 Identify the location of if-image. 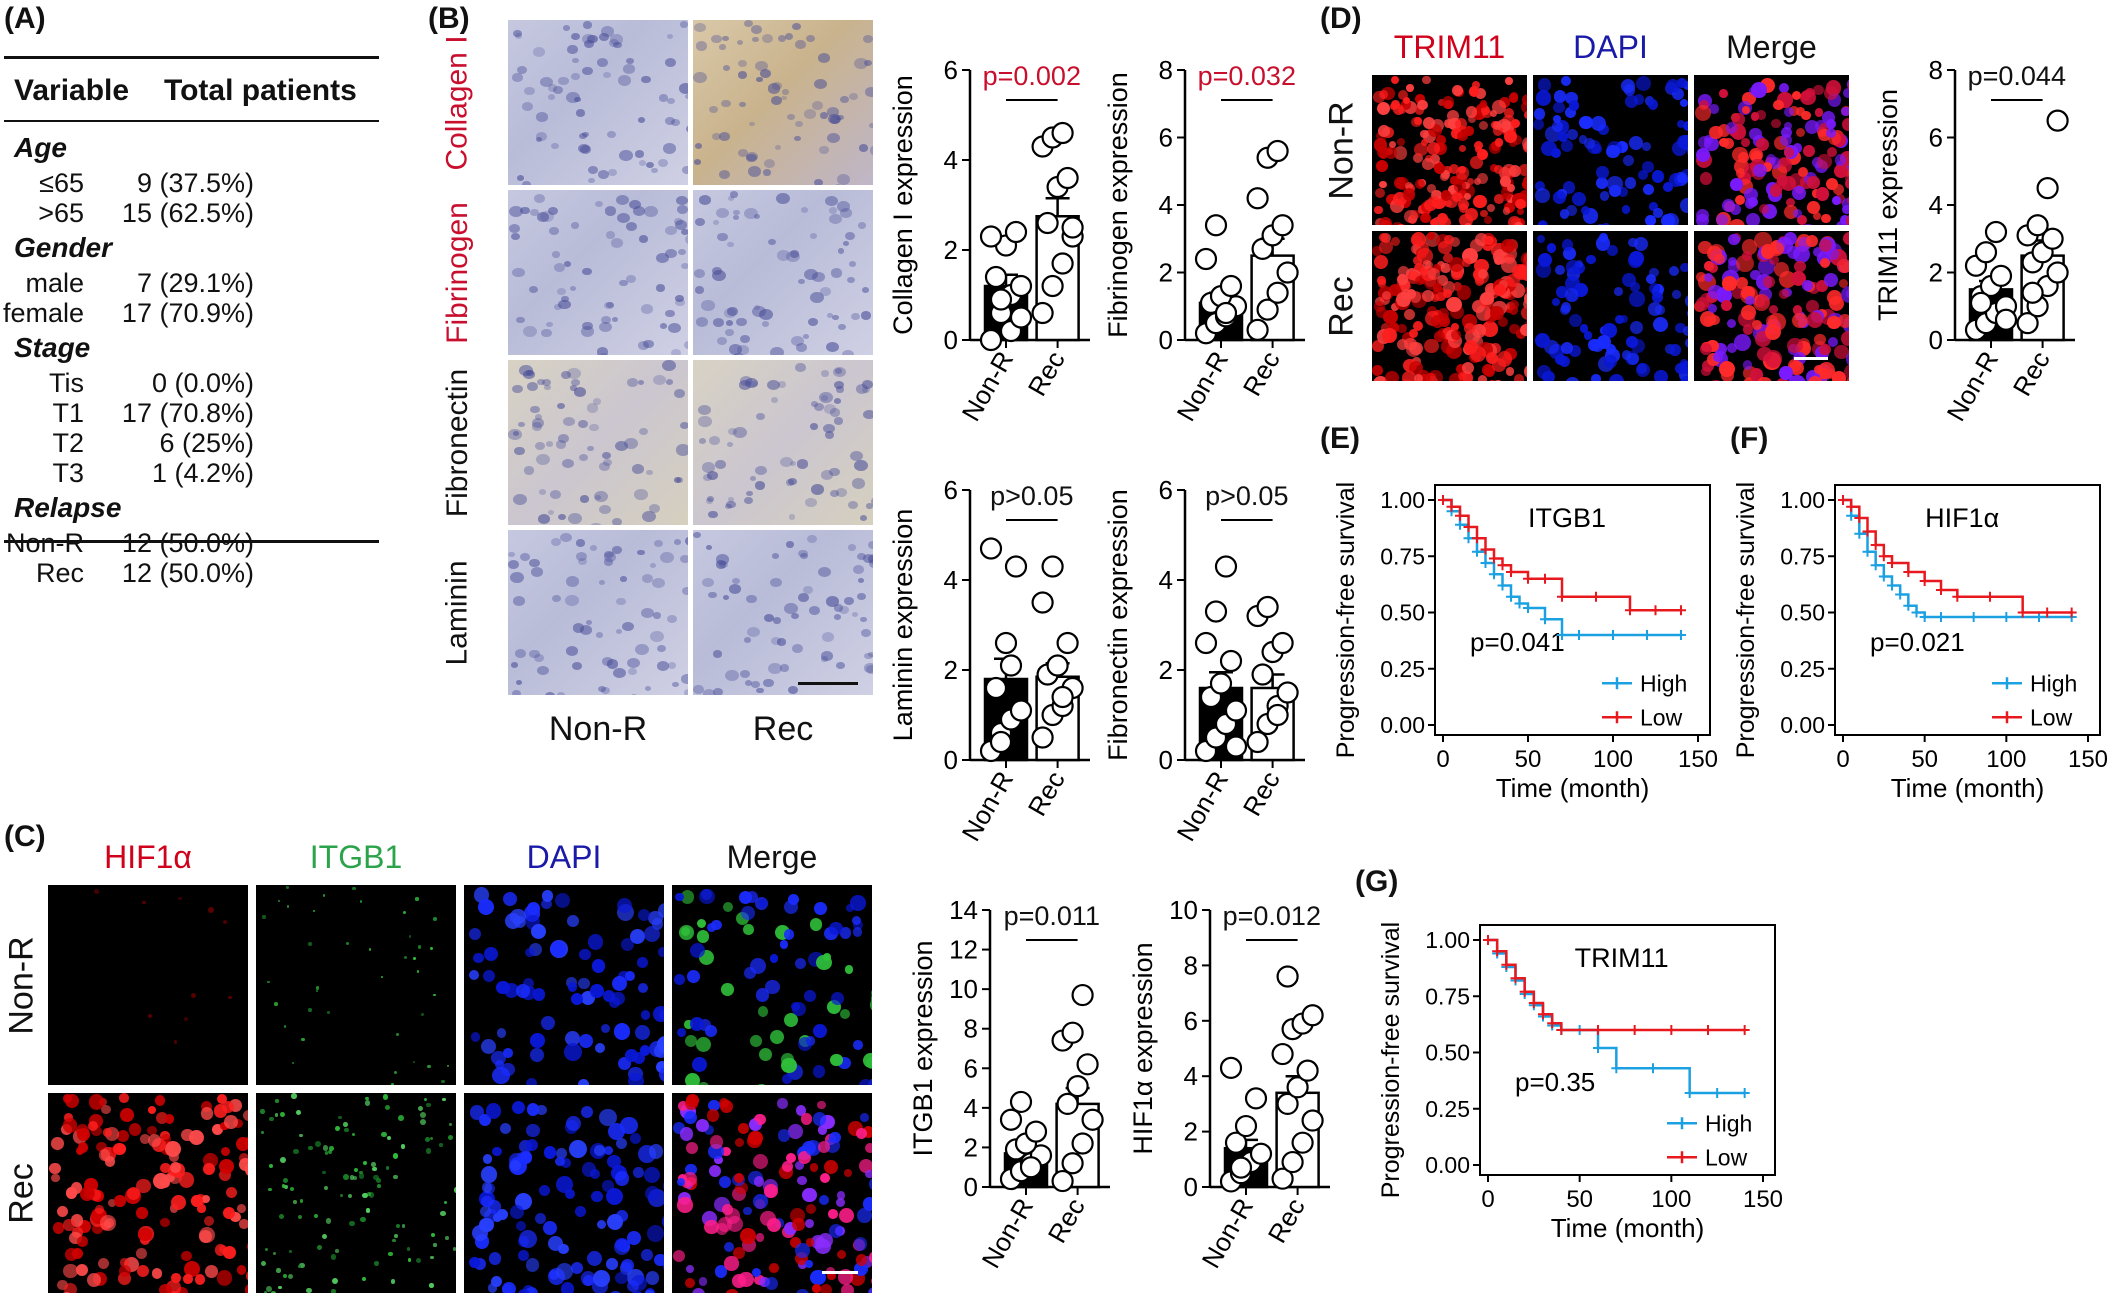
(564, 1193).